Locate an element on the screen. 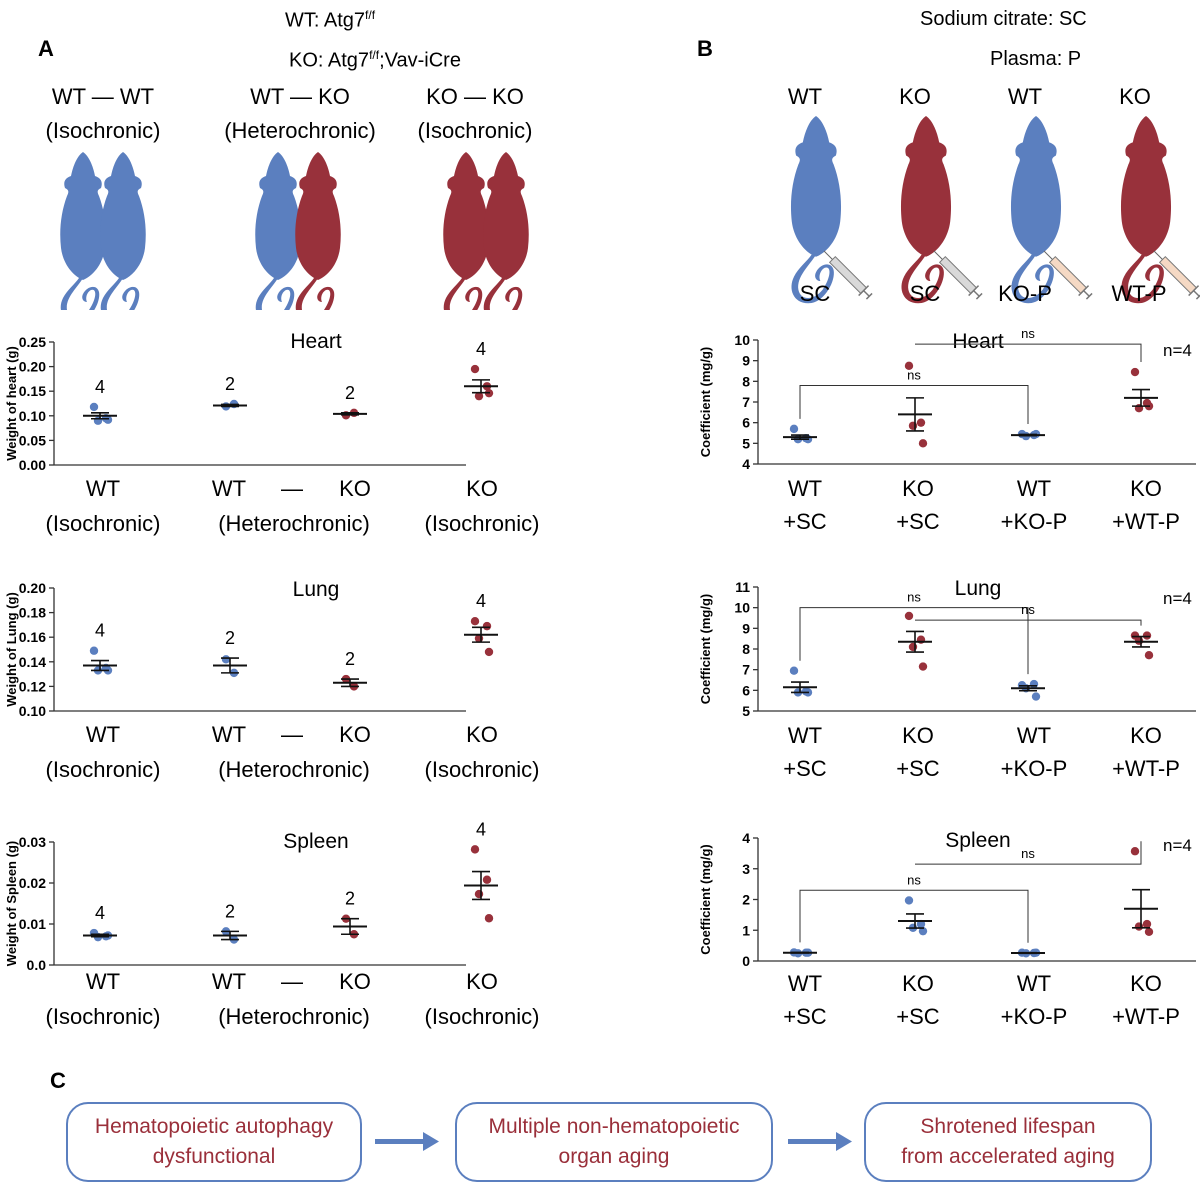  chart-title: Lung is located at coordinates (978, 588).